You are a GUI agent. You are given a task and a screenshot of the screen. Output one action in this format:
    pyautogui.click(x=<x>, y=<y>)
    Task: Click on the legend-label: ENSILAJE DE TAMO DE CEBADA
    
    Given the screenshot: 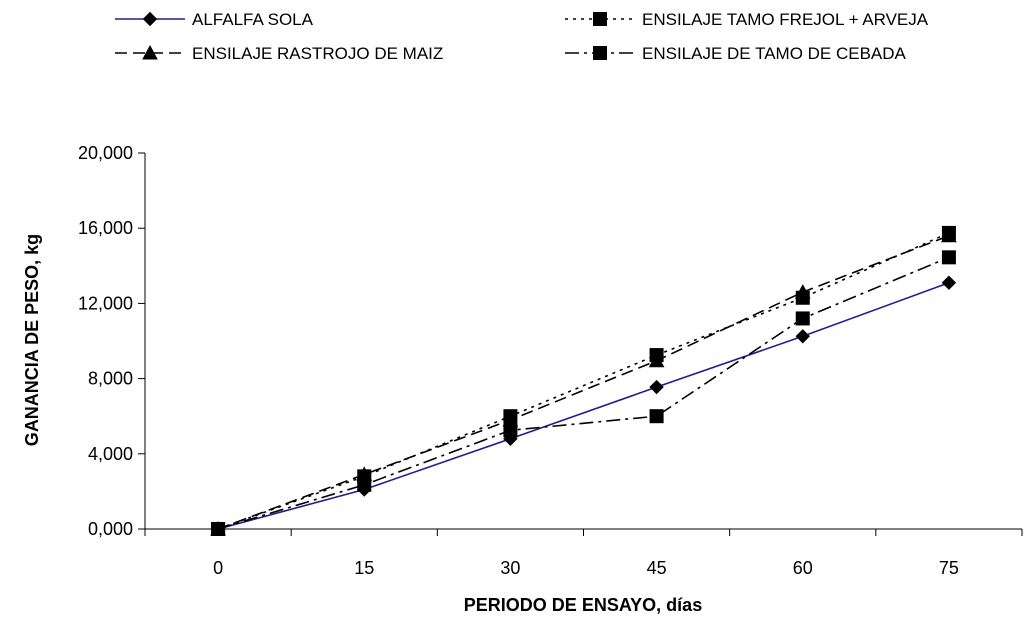 What is the action you would take?
    pyautogui.click(x=774, y=53)
    